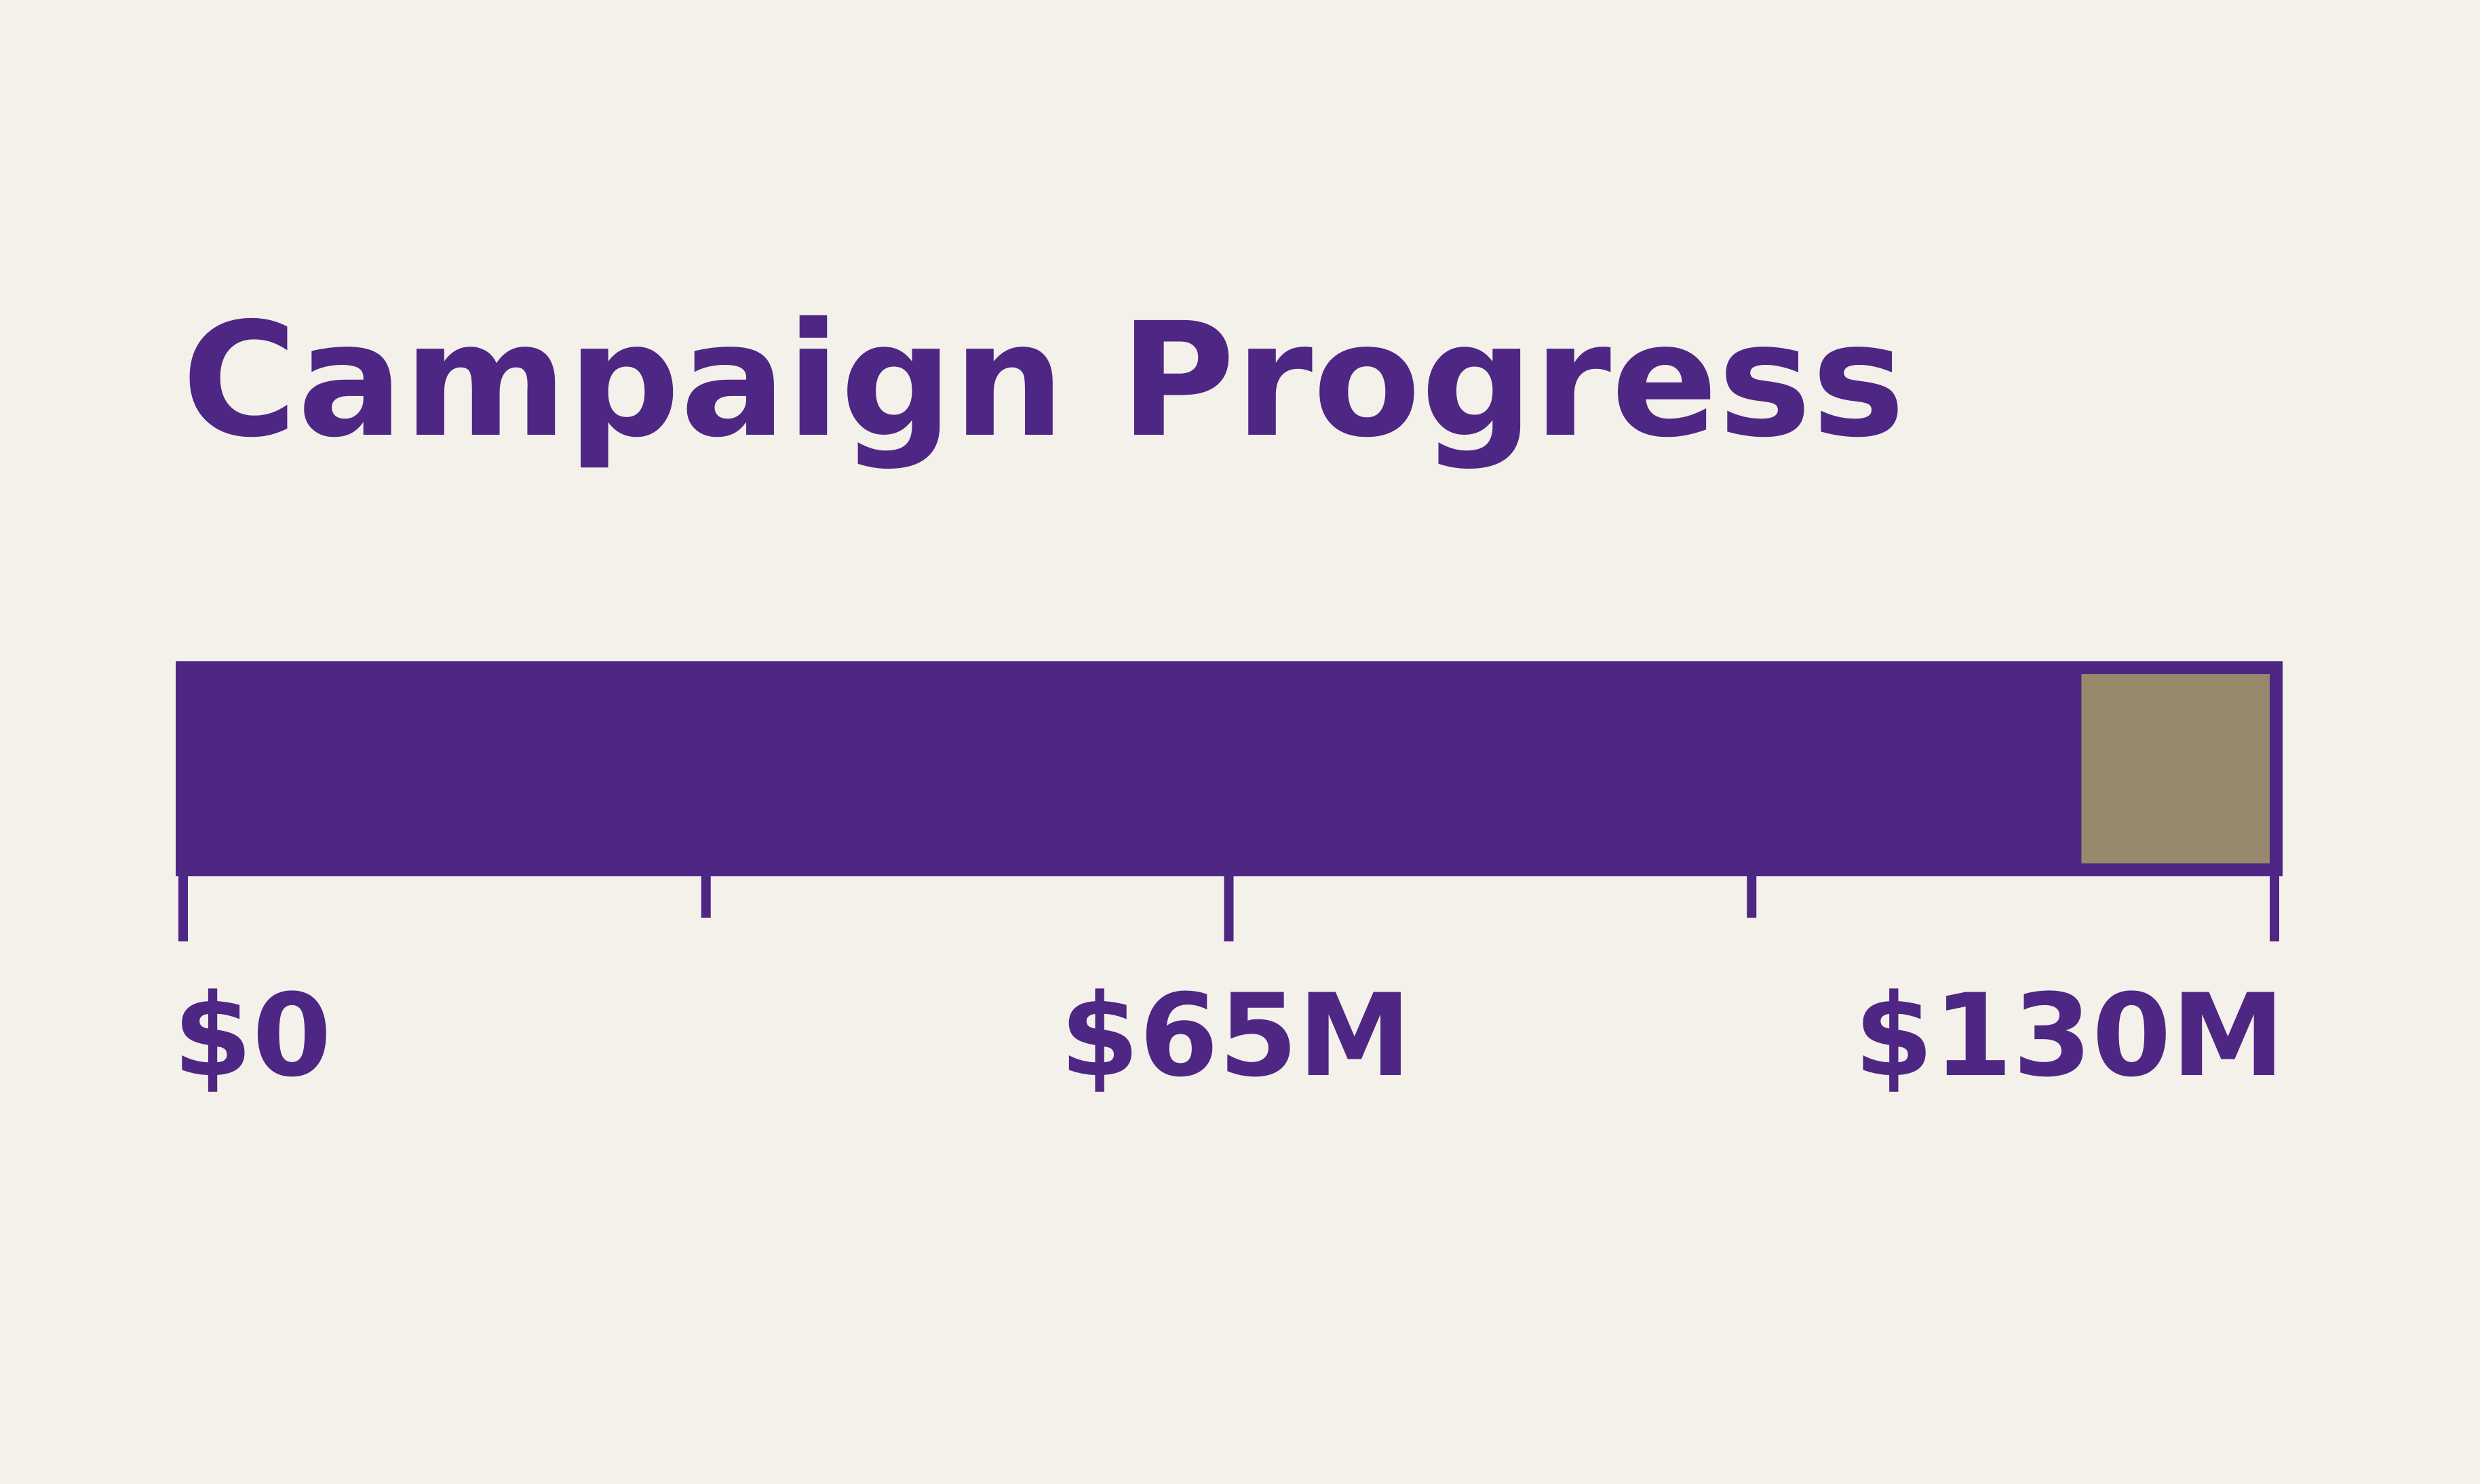 The height and width of the screenshot is (1484, 2480). I want to click on x-tick-label: $65M, so click(1236, 1036).